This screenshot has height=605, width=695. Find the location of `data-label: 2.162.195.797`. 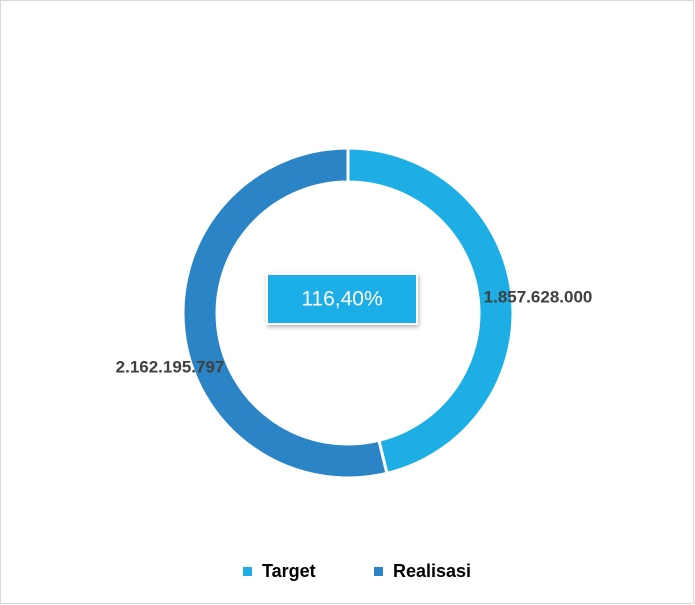

data-label: 2.162.195.797 is located at coordinates (170, 366).